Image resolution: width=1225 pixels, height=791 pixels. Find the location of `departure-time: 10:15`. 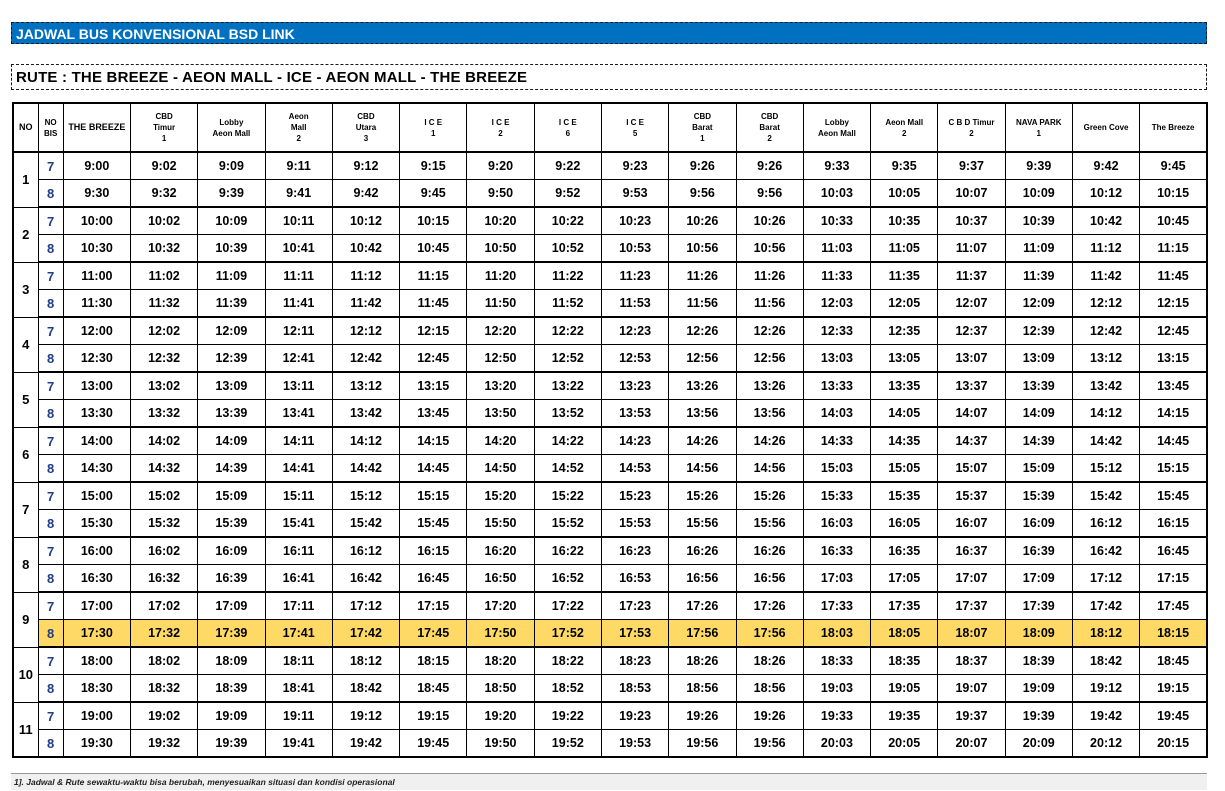

departure-time: 10:15 is located at coordinates (433, 220).